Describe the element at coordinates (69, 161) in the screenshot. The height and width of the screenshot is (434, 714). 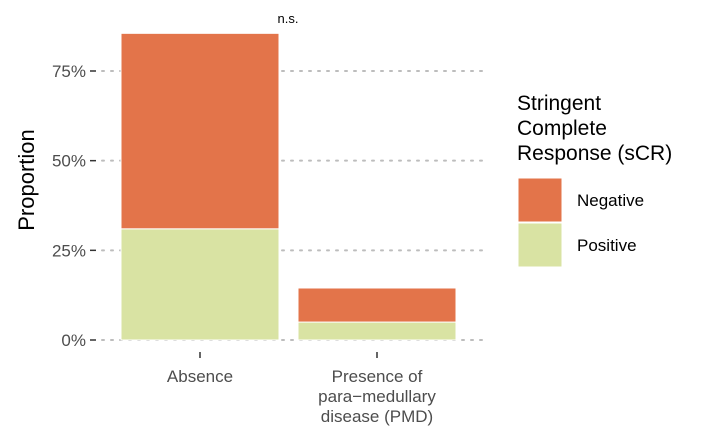
I see `y-tick-label-2: 50%` at that location.